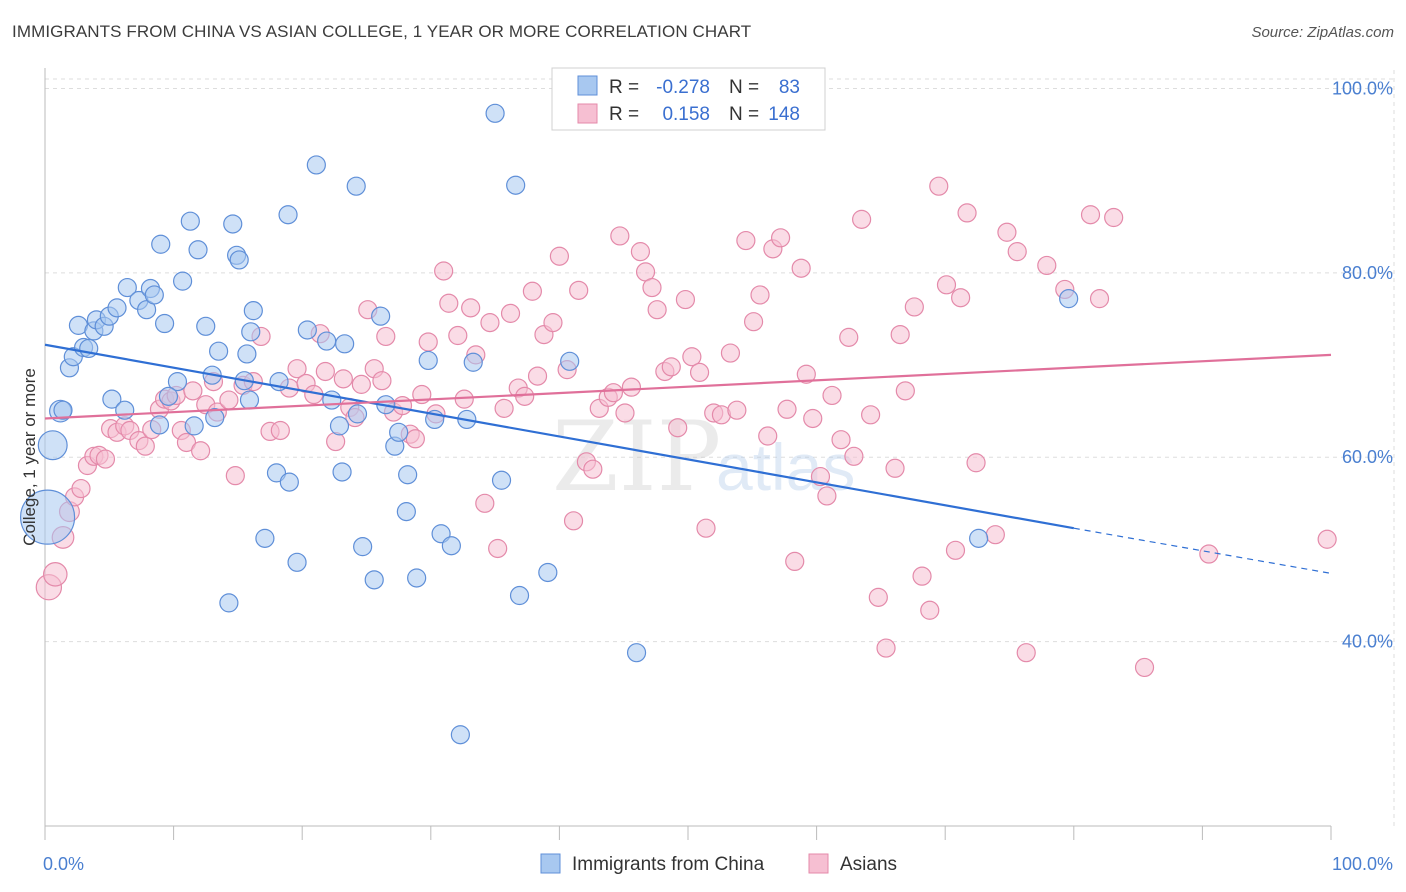 The width and height of the screenshot is (1406, 892). I want to click on legend-r-label-a: R =, so click(624, 87).